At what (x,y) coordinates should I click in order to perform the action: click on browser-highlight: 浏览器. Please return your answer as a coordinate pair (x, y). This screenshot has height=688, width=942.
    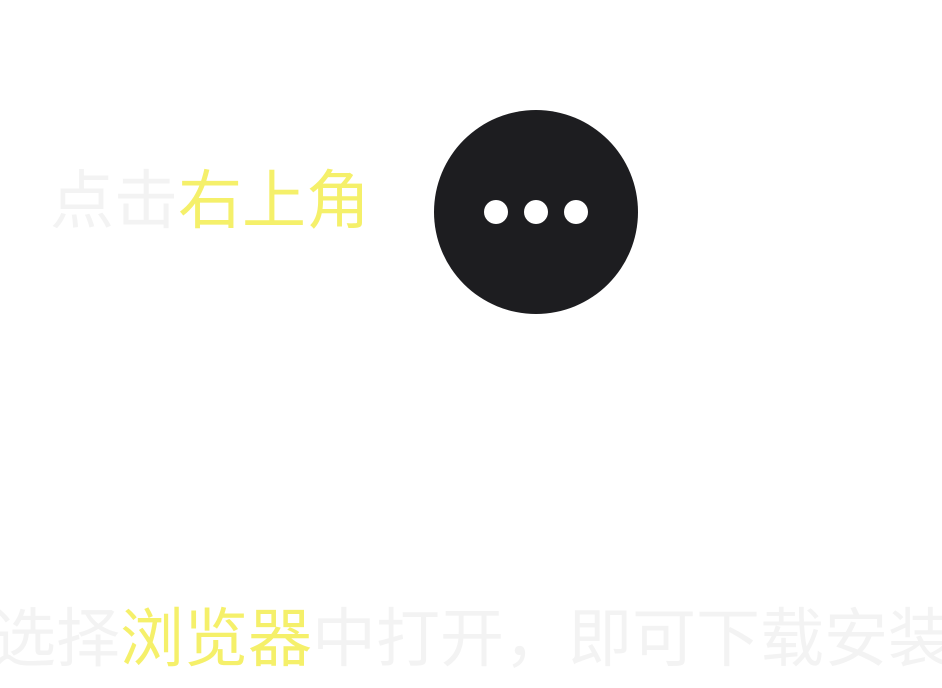
    Looking at the image, I should click on (216, 640).